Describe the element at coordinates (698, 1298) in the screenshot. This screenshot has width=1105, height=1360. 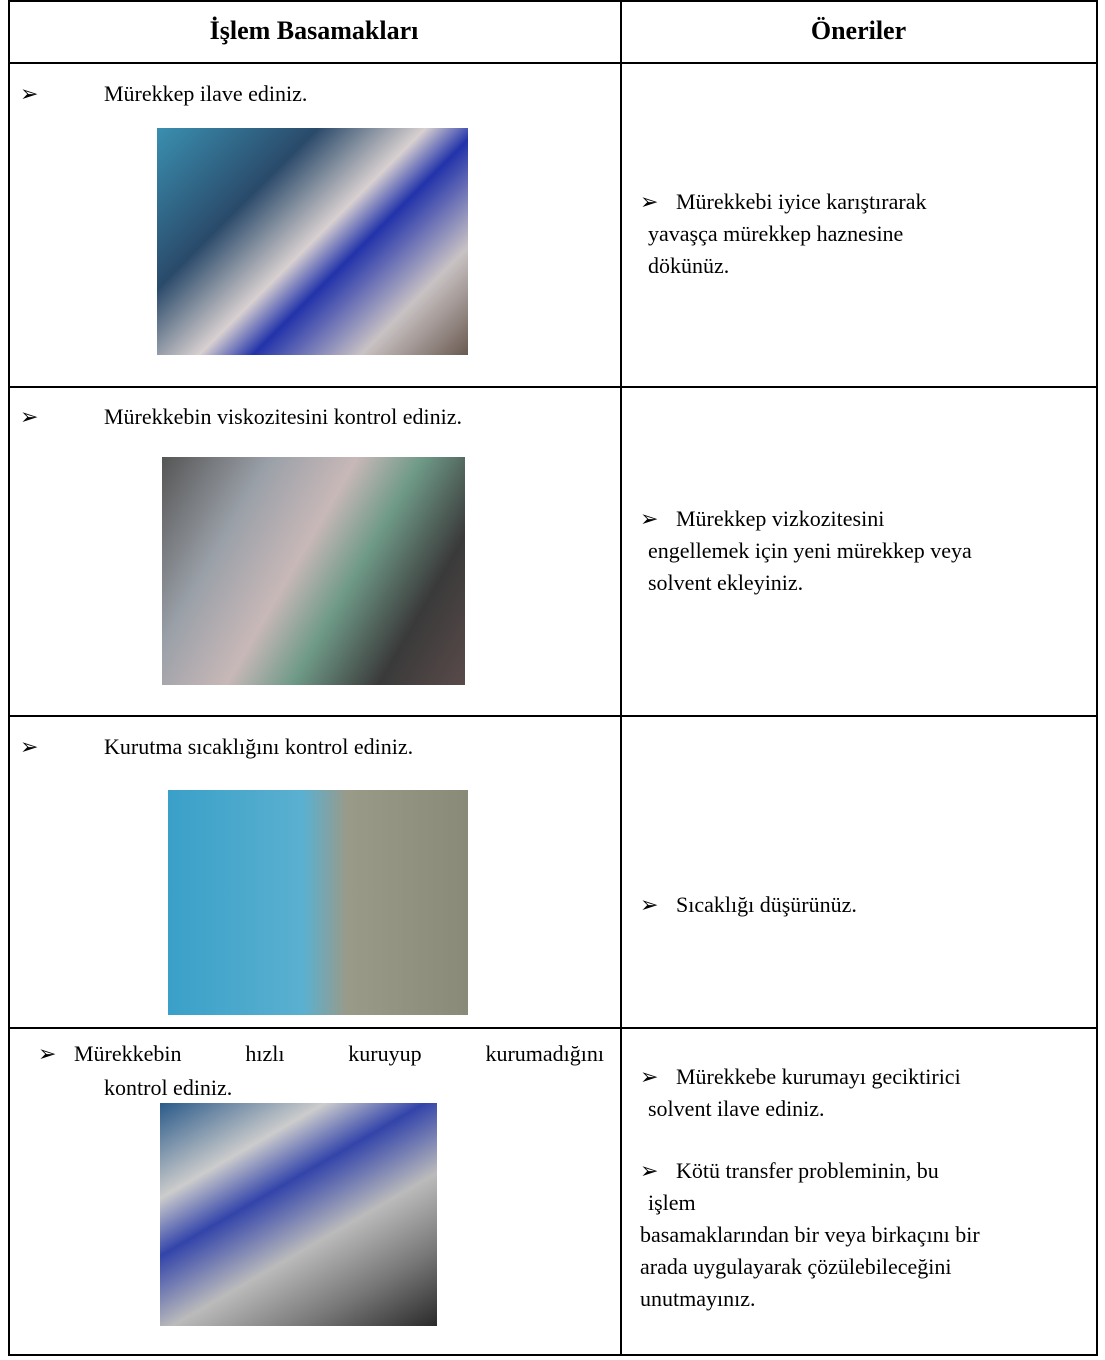
I see `tip-text: unutmayınız.` at that location.